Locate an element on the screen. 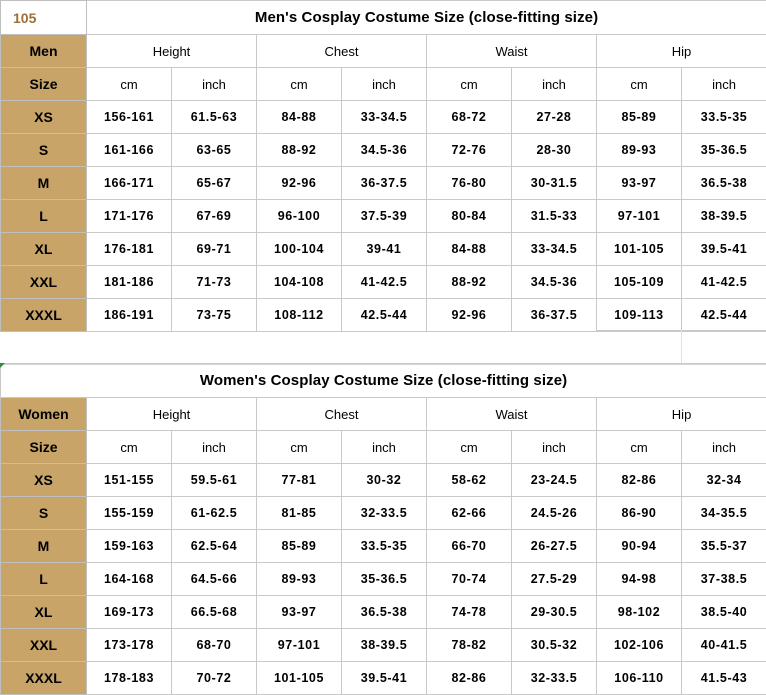 This screenshot has width=766, height=695. measurement-cell: 84-88 is located at coordinates (469, 249).